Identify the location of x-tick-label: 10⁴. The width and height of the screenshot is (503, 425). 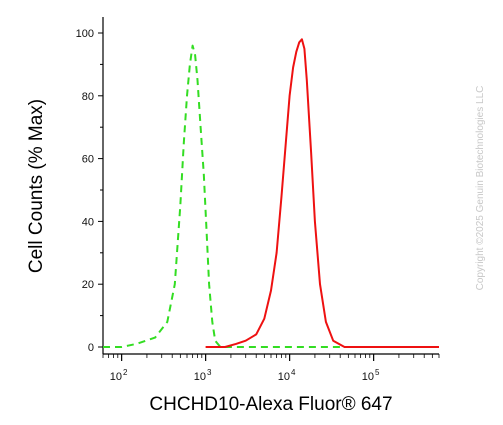
(287, 375).